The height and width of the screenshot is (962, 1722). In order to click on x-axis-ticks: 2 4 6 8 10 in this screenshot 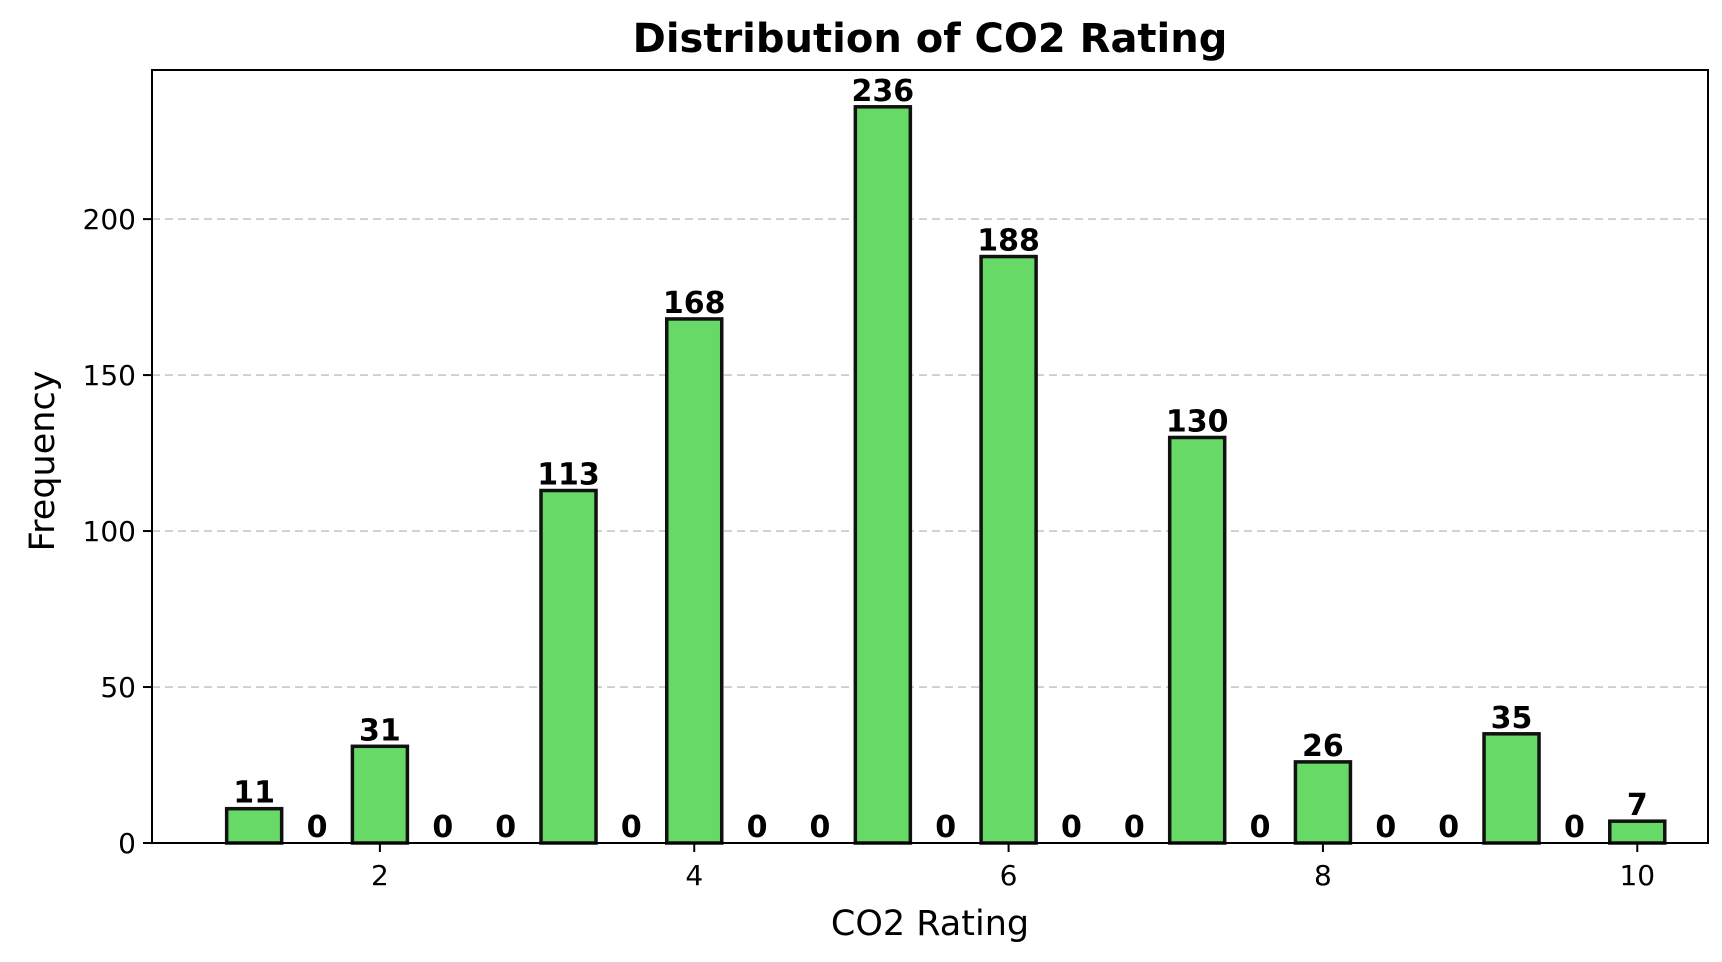, I will do `click(1013, 867)`.